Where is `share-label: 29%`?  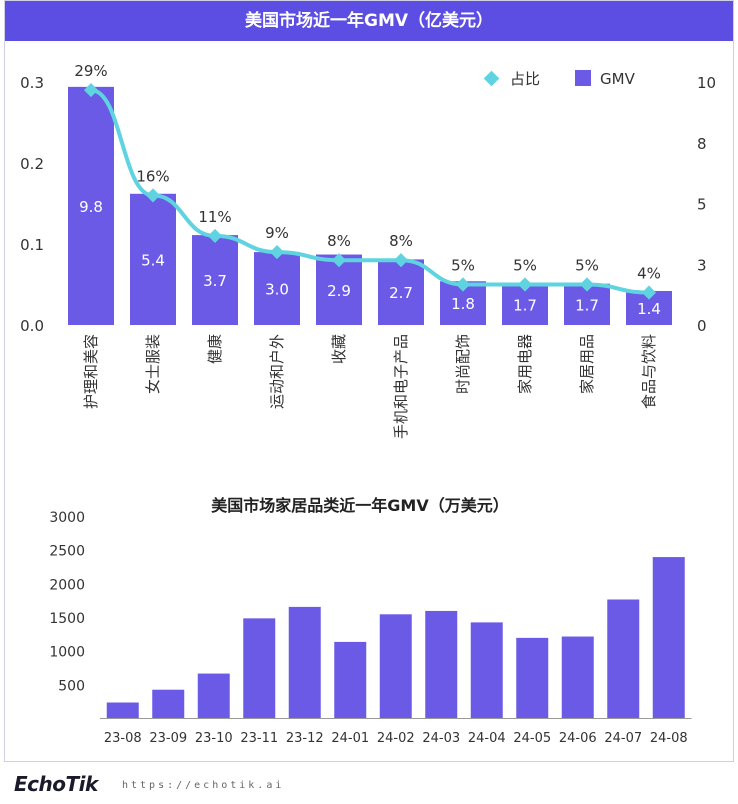
share-label: 29% is located at coordinates (90, 71).